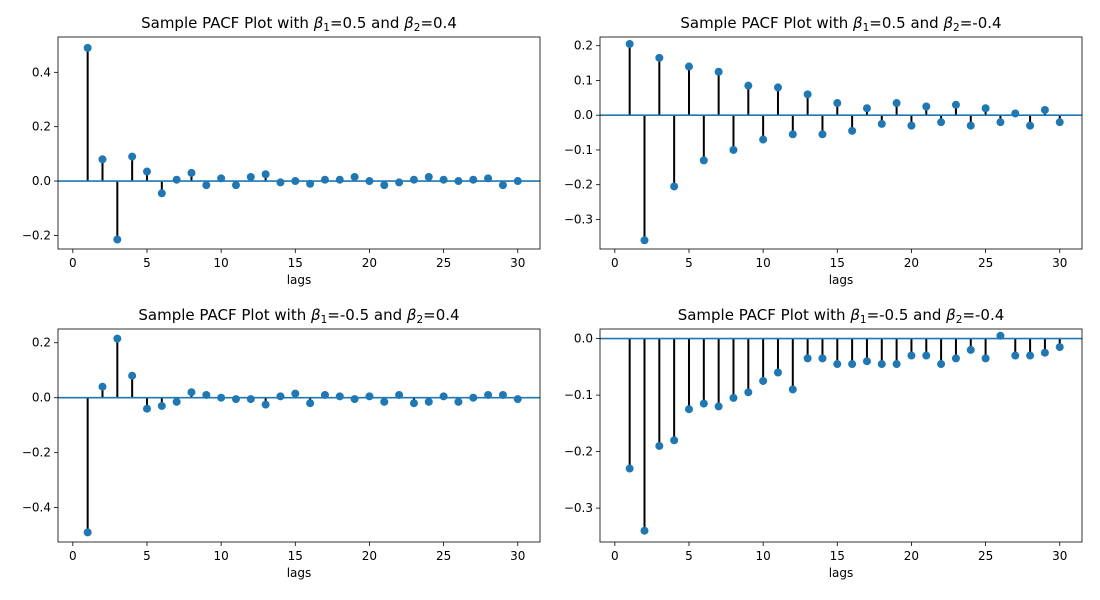 This screenshot has height=600, width=1100. I want to click on chart-title: Sample PACF Plot with β1=0.5 and β2=-0.4, so click(840, 24).